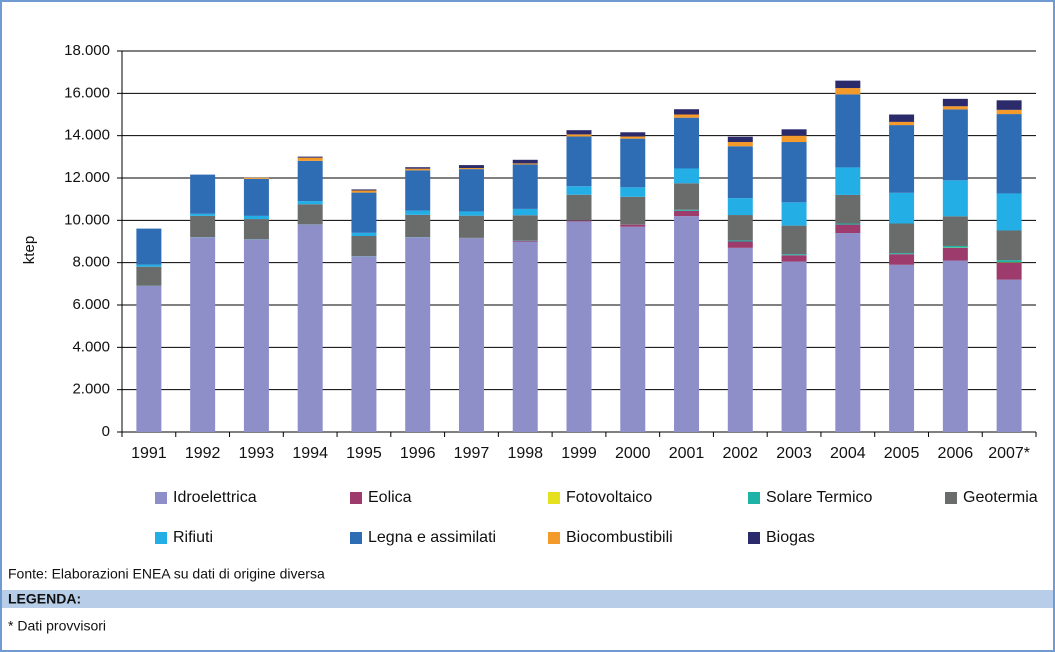  Describe the element at coordinates (609, 497) in the screenshot. I see `legend-label: Fotovoltaico` at that location.